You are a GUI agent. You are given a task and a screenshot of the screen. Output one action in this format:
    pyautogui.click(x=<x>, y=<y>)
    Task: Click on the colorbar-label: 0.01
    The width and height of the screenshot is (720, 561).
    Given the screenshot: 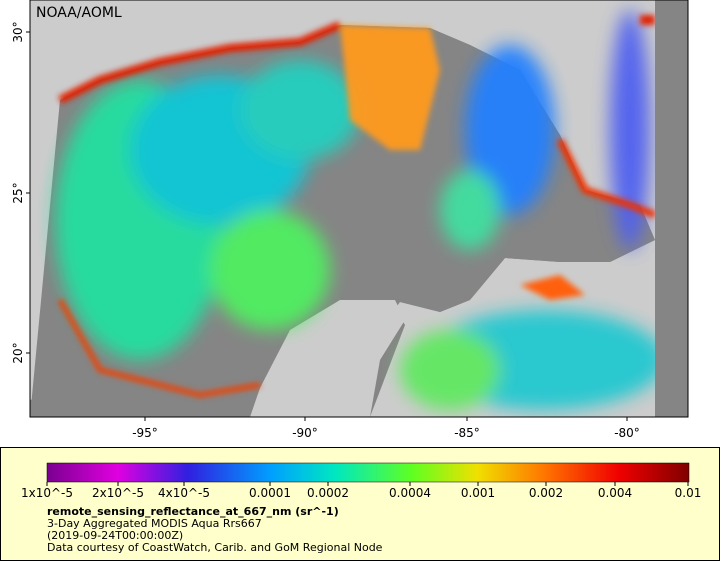 What is the action you would take?
    pyautogui.click(x=688, y=493)
    